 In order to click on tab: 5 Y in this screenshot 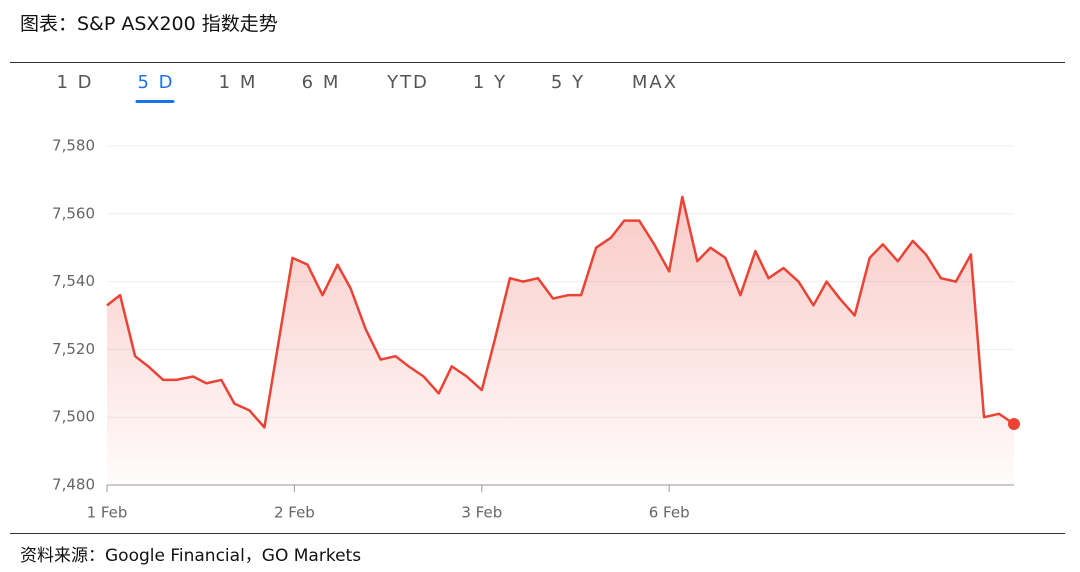, I will do `click(568, 82)`.